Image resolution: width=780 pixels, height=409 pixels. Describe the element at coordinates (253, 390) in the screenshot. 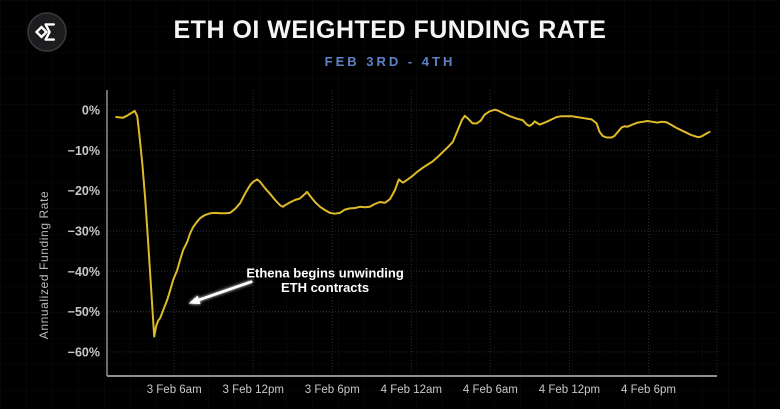

I see `svg-text: 3 Feb 12pm` at that location.